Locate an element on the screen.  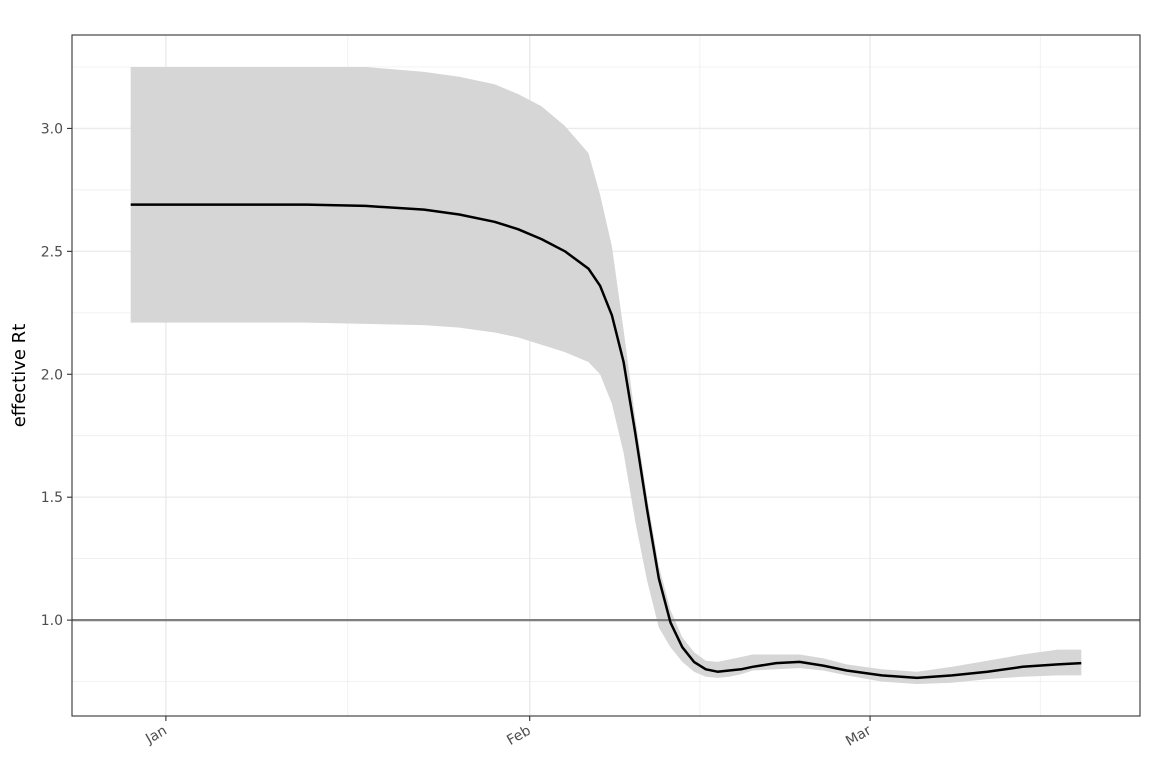
y-tick-label: 1.5 is located at coordinates (52, 498).